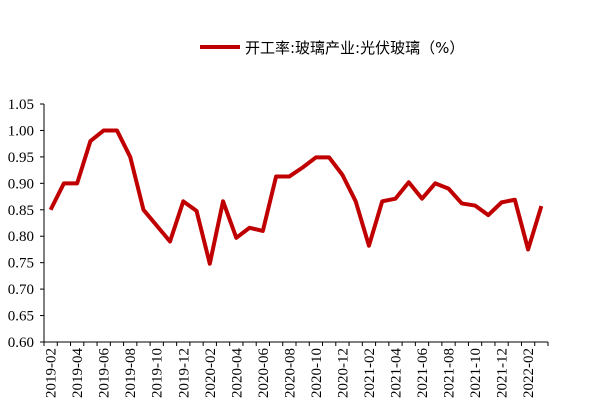 This screenshot has height=417, width=599. What do you see at coordinates (21, 158) in the screenshot?
I see `y-tick-label: 0.95` at bounding box center [21, 158].